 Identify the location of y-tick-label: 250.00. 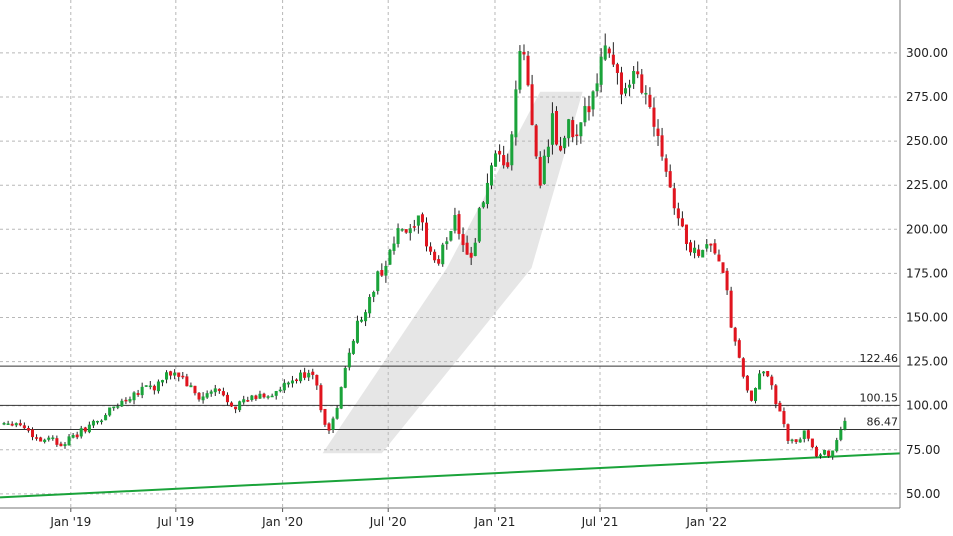
(927, 141).